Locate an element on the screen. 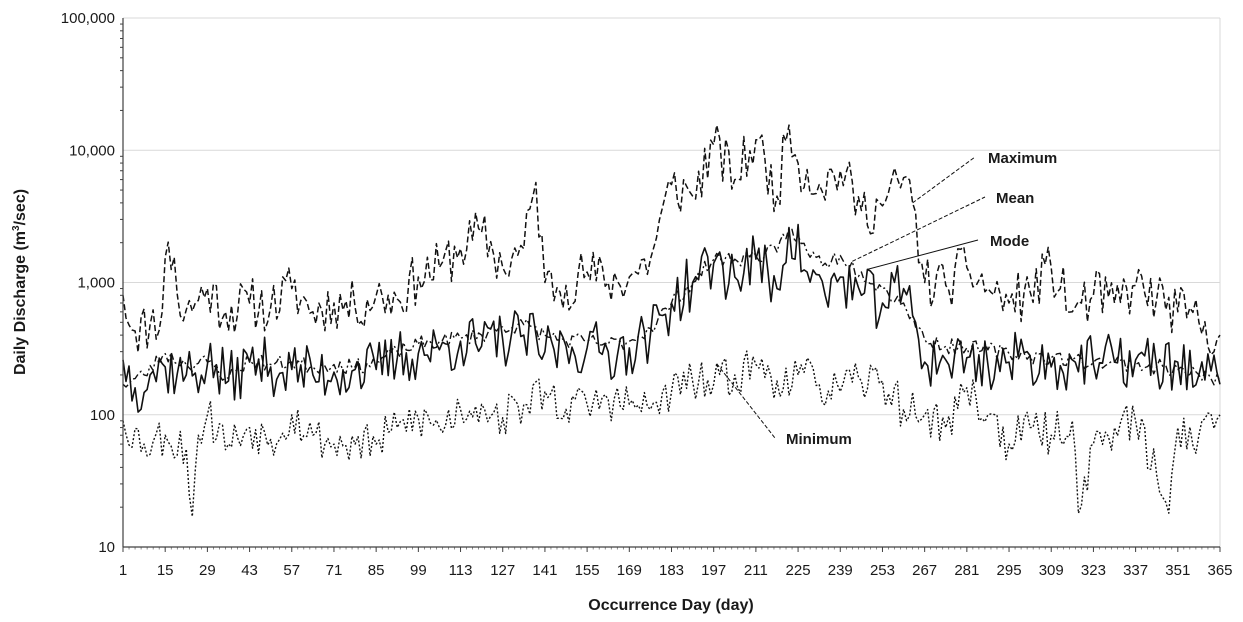 Image resolution: width=1243 pixels, height=622 pixels. x-tick-label: 1 is located at coordinates (123, 570).